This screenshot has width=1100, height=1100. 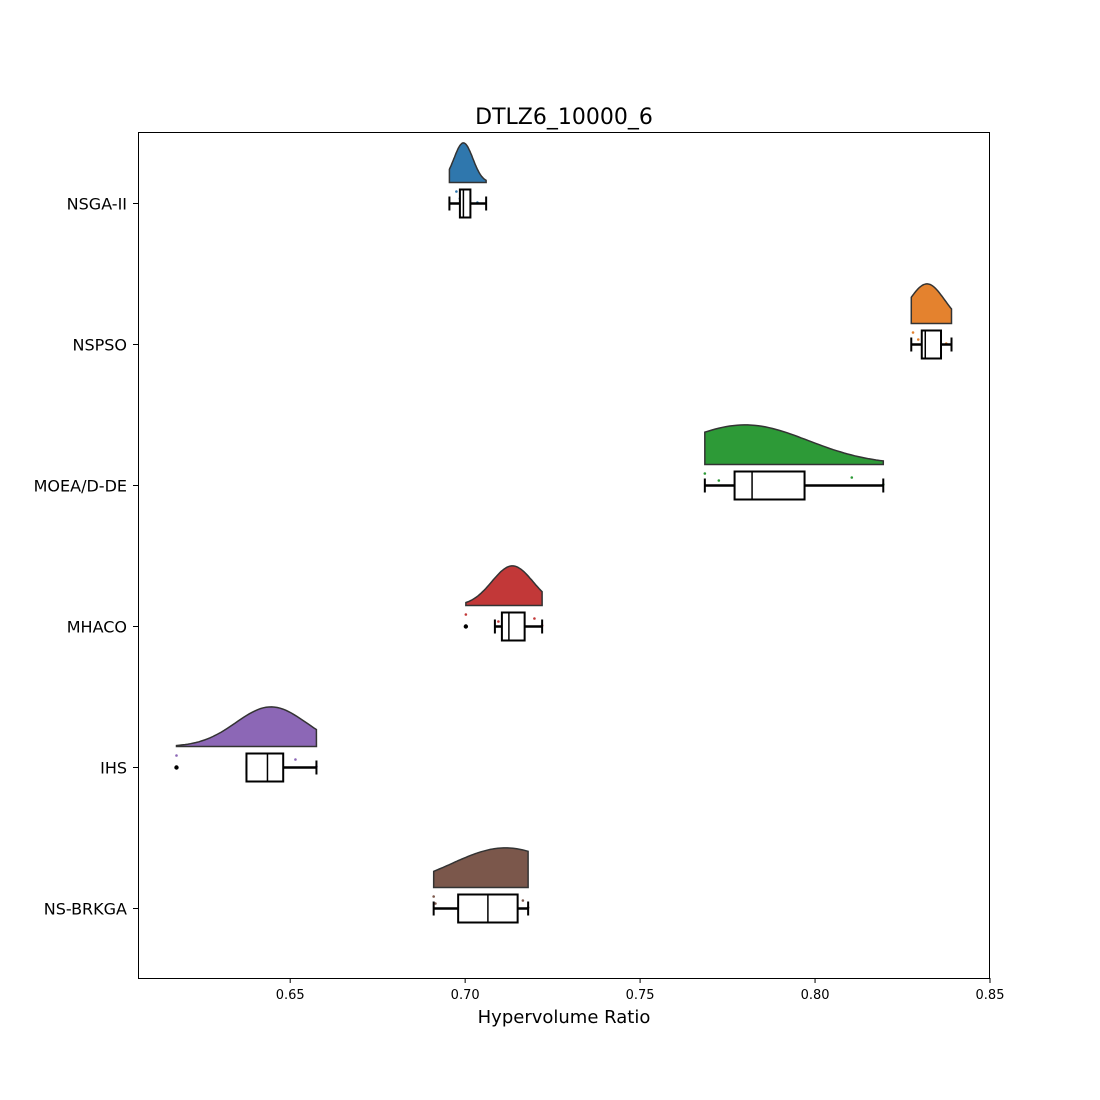 I want to click on y-axis: NSGA-II NSPSO MOEA/D-DE MHACO IHS NS-BRKGA, so click(x=86, y=557).